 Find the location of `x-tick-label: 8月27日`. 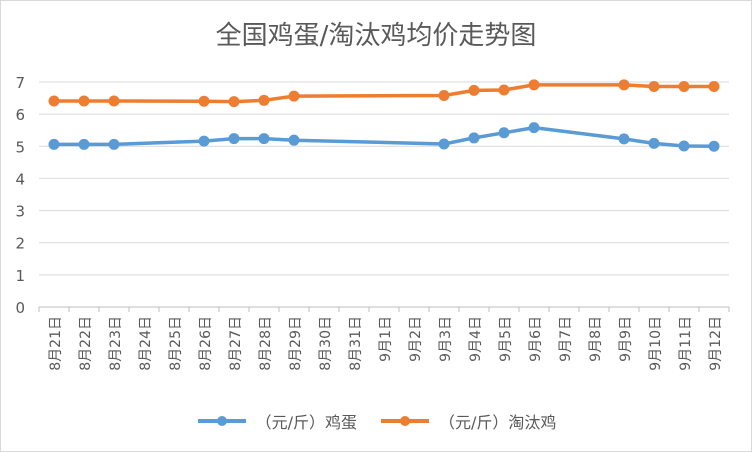

x-tick-label: 8月27日 is located at coordinates (236, 343).